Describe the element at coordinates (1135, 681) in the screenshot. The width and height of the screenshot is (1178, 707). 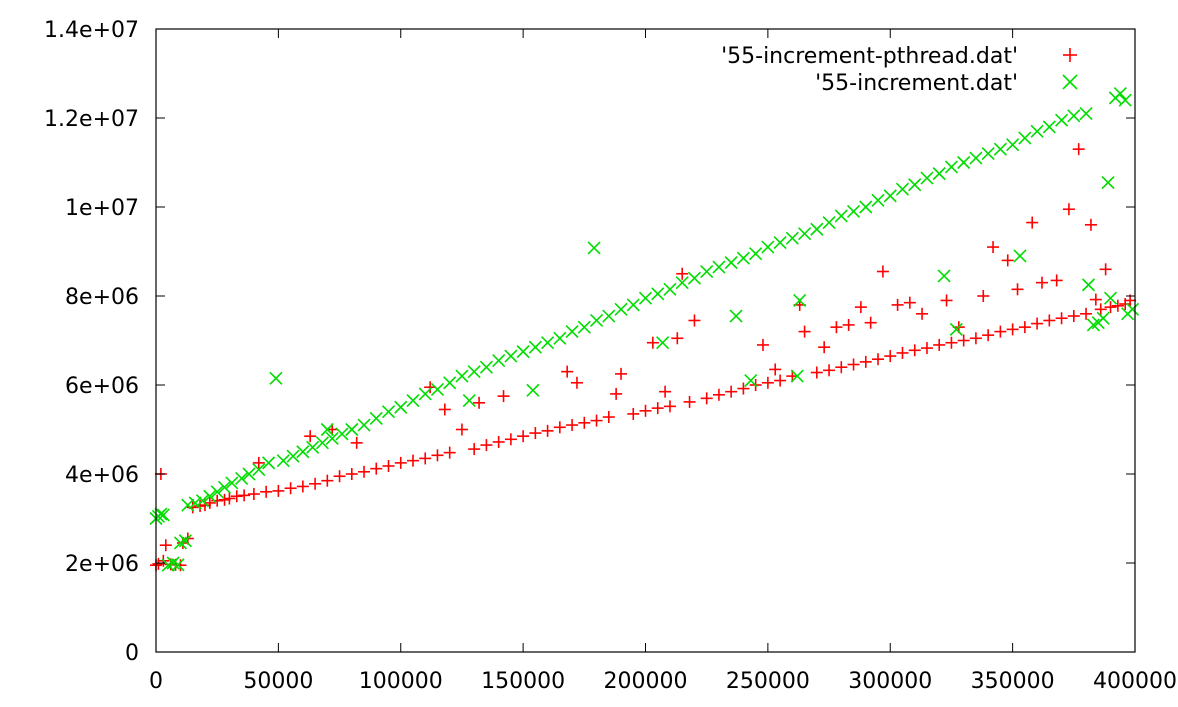
I see `x-tick-label: 400000` at that location.